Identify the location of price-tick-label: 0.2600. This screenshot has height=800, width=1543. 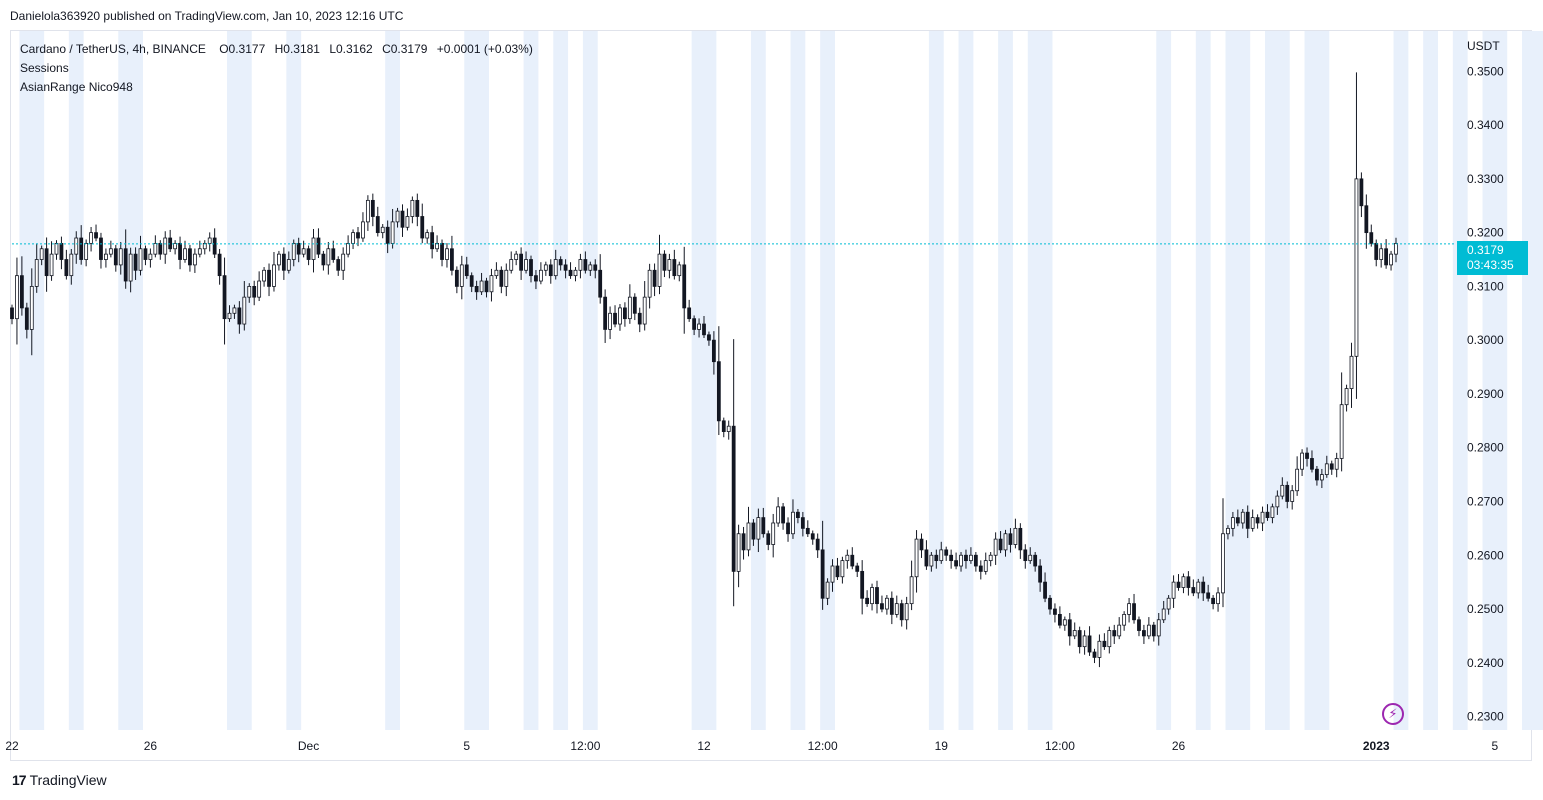
(1485, 555).